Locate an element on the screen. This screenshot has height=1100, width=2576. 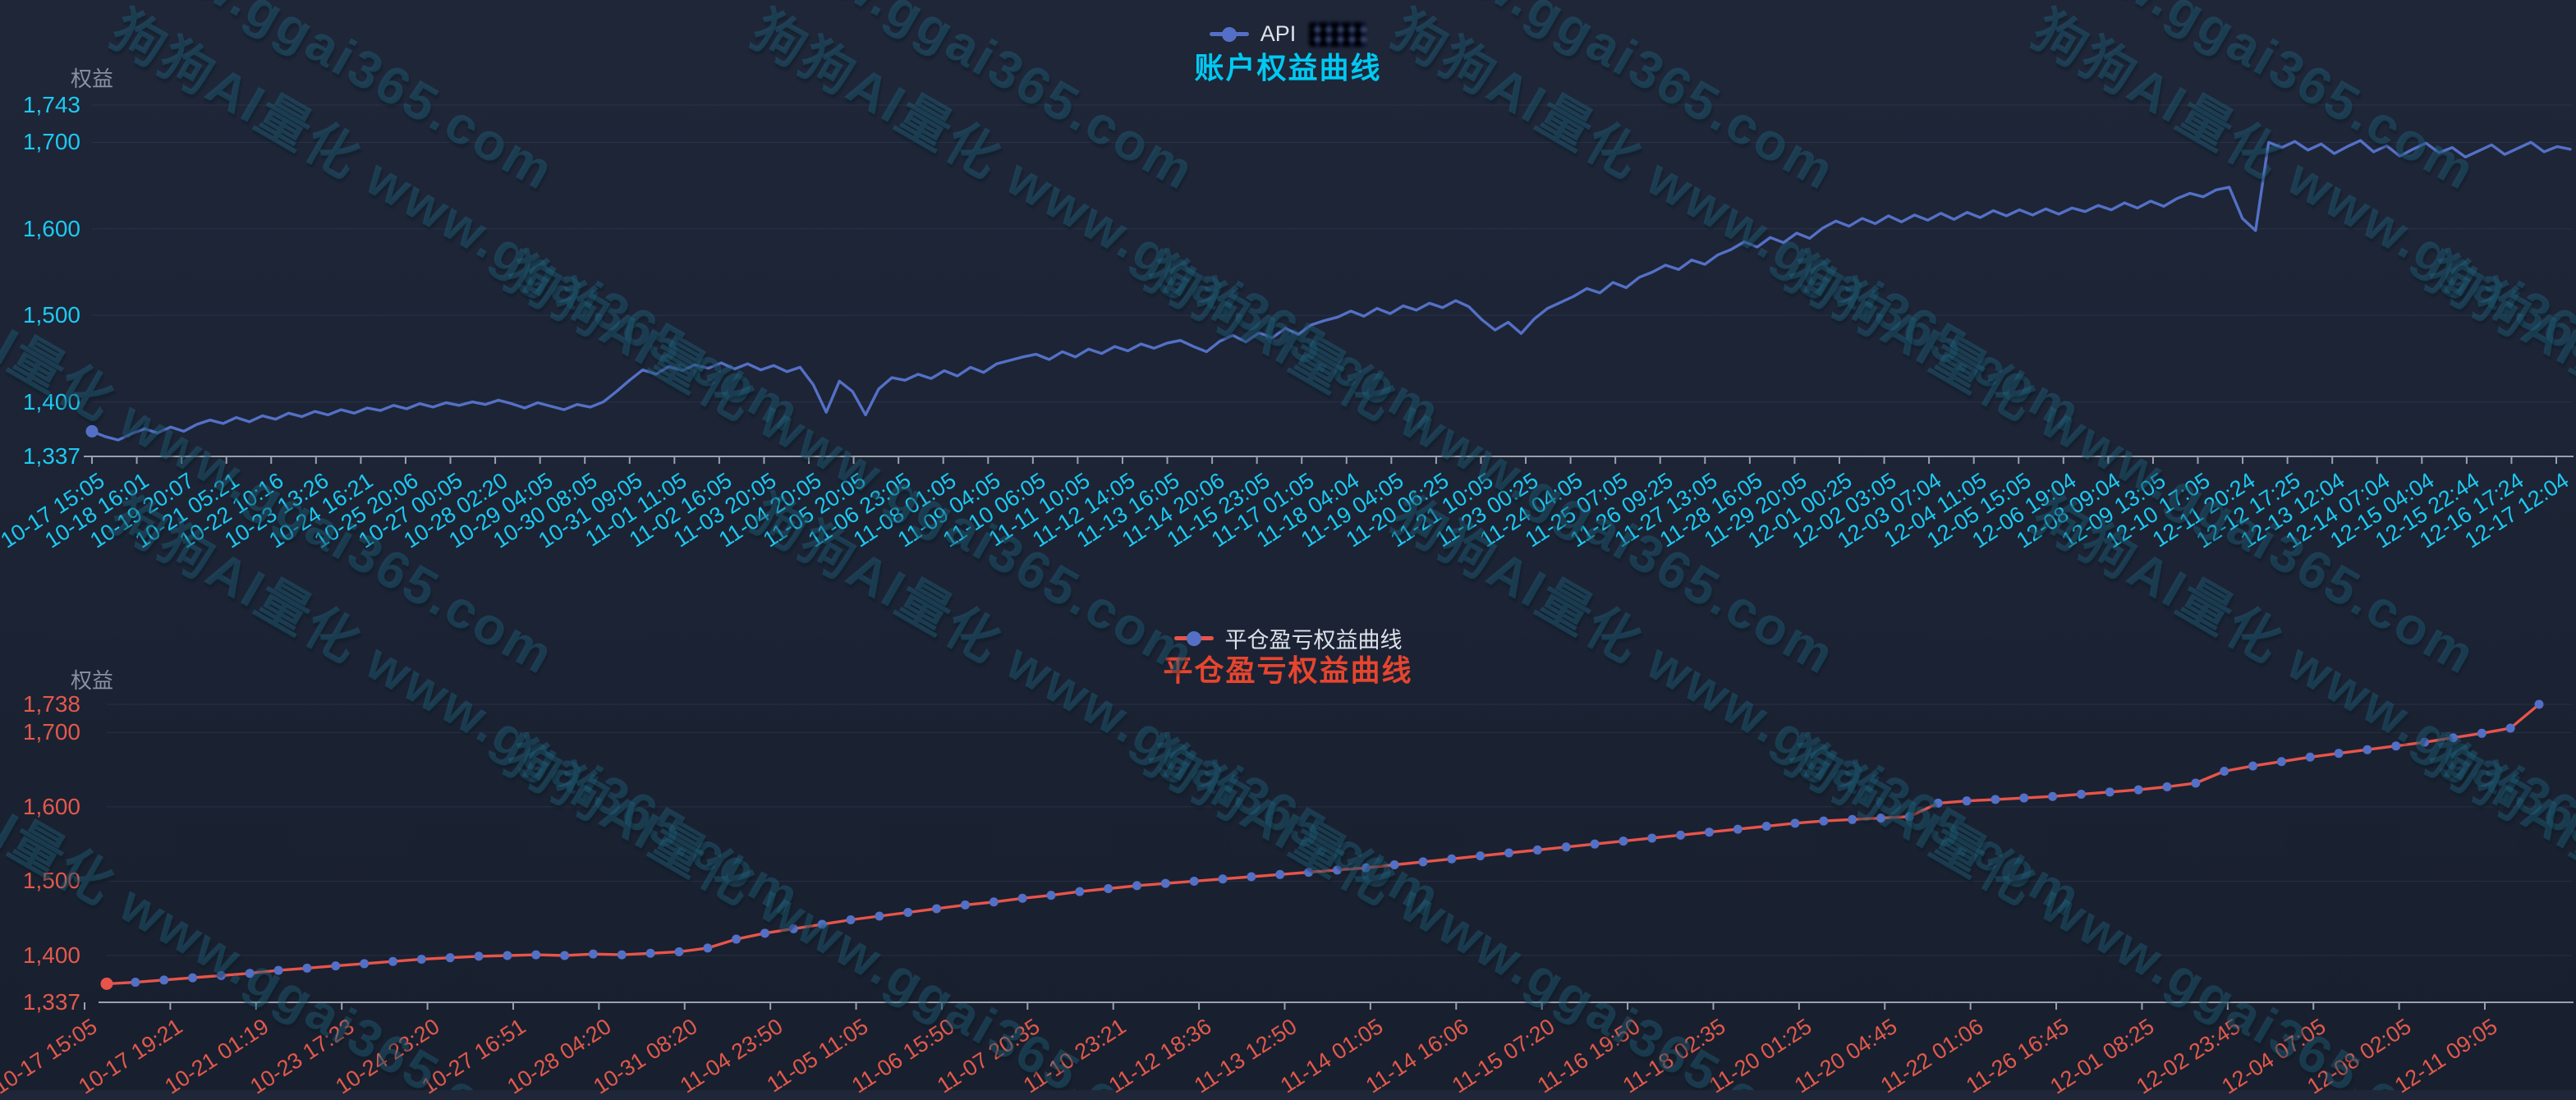
legend-label: API is located at coordinates (1278, 34).